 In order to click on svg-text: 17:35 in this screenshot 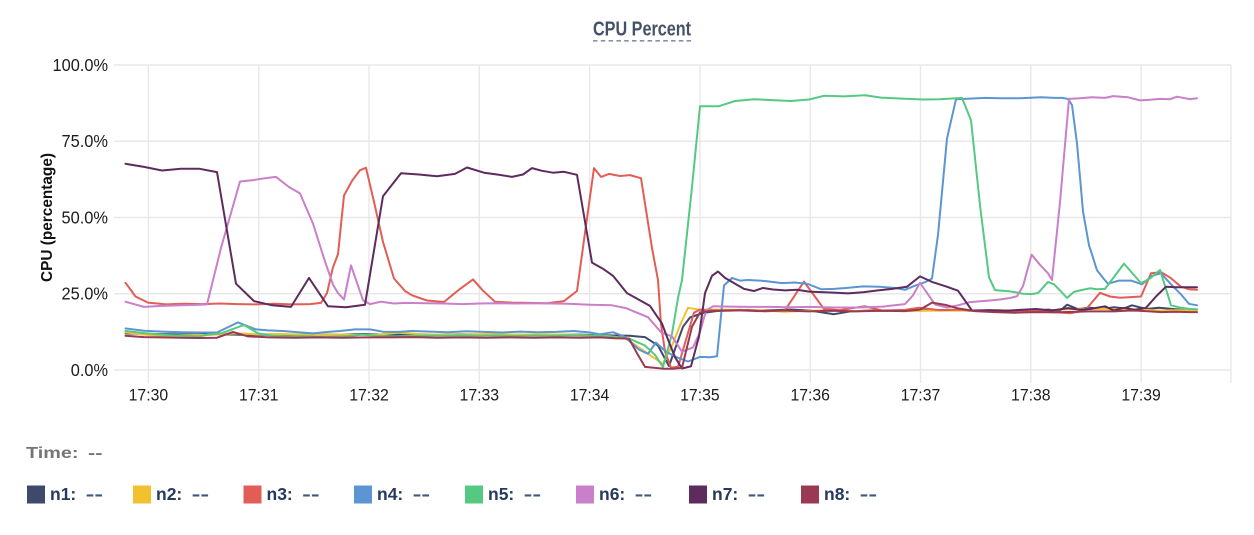, I will do `click(700, 395)`.